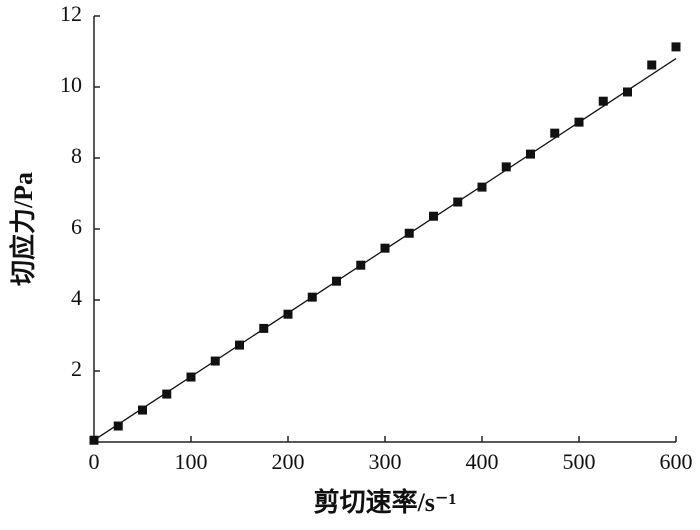 The width and height of the screenshot is (700, 530). Describe the element at coordinates (191, 461) in the screenshot. I see `x-tick-label: 100` at that location.